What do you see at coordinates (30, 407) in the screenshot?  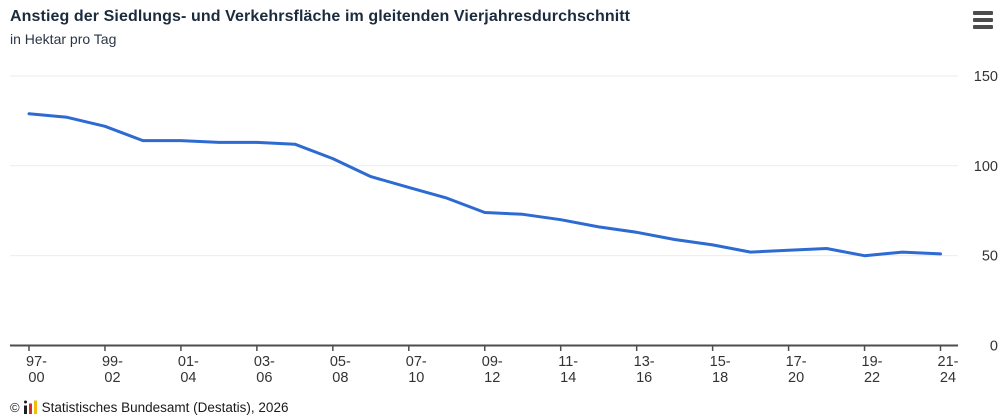 I see `destatis-logo-icon` at bounding box center [30, 407].